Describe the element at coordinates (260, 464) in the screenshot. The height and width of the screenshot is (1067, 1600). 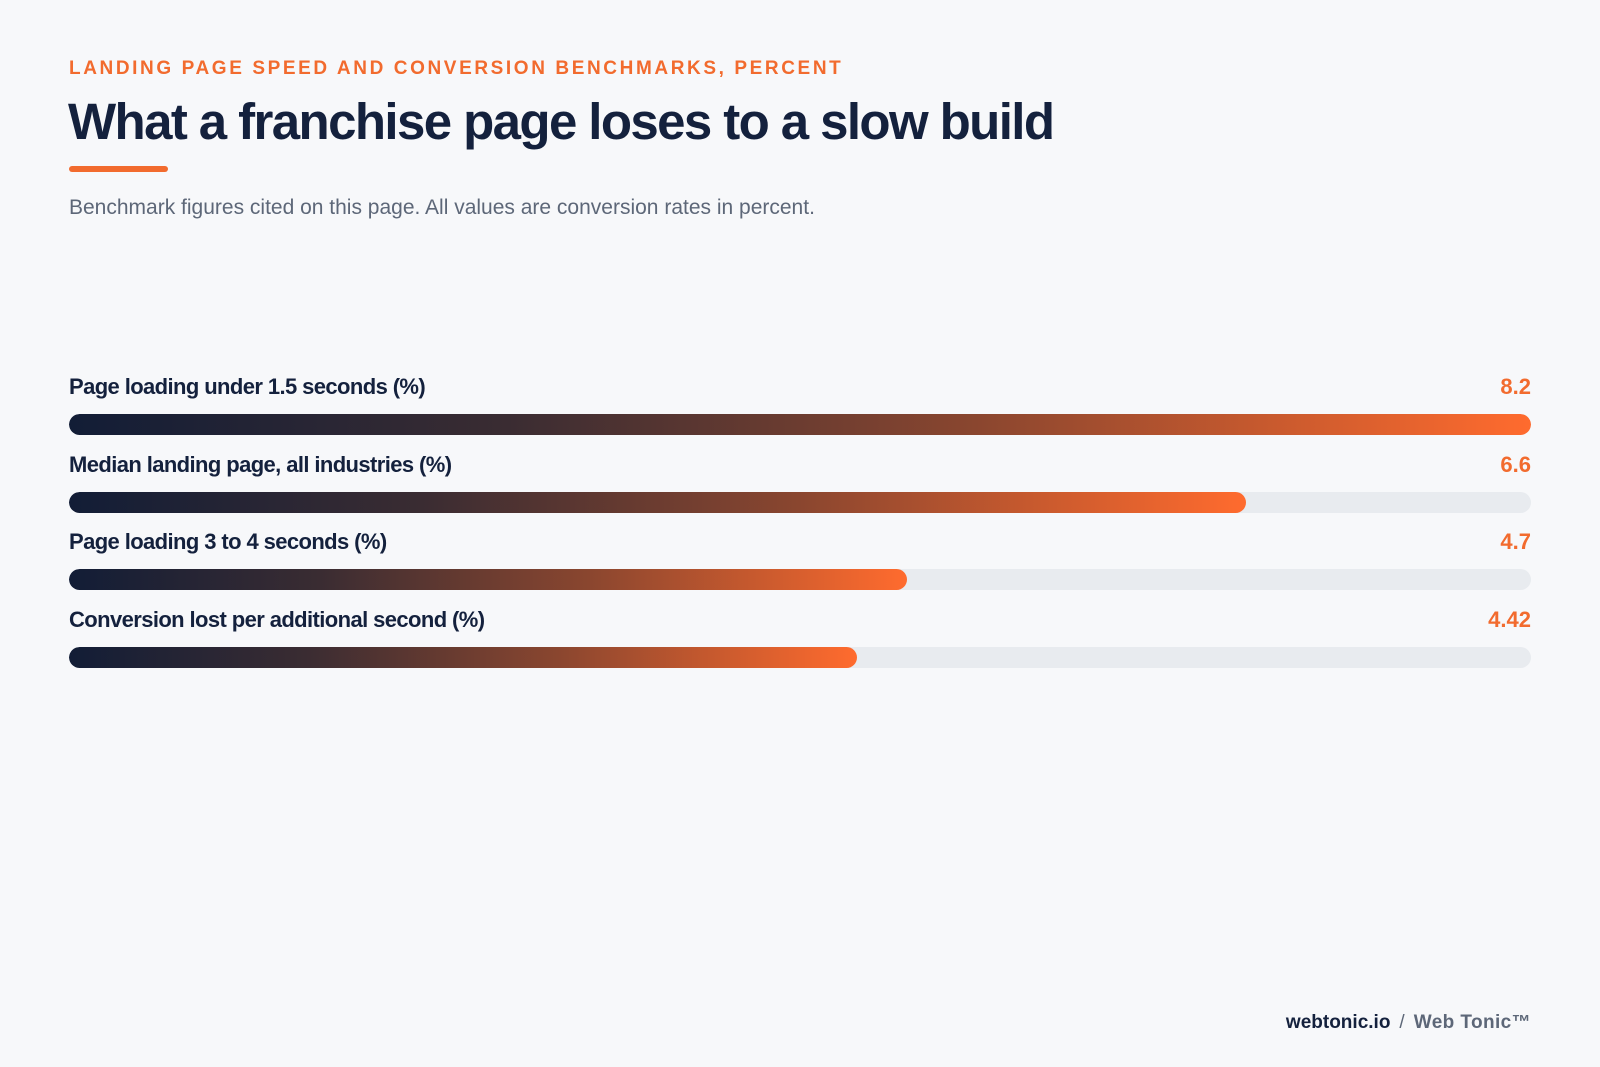
I see `bar-label: Median landing page, all industries (%)` at that location.